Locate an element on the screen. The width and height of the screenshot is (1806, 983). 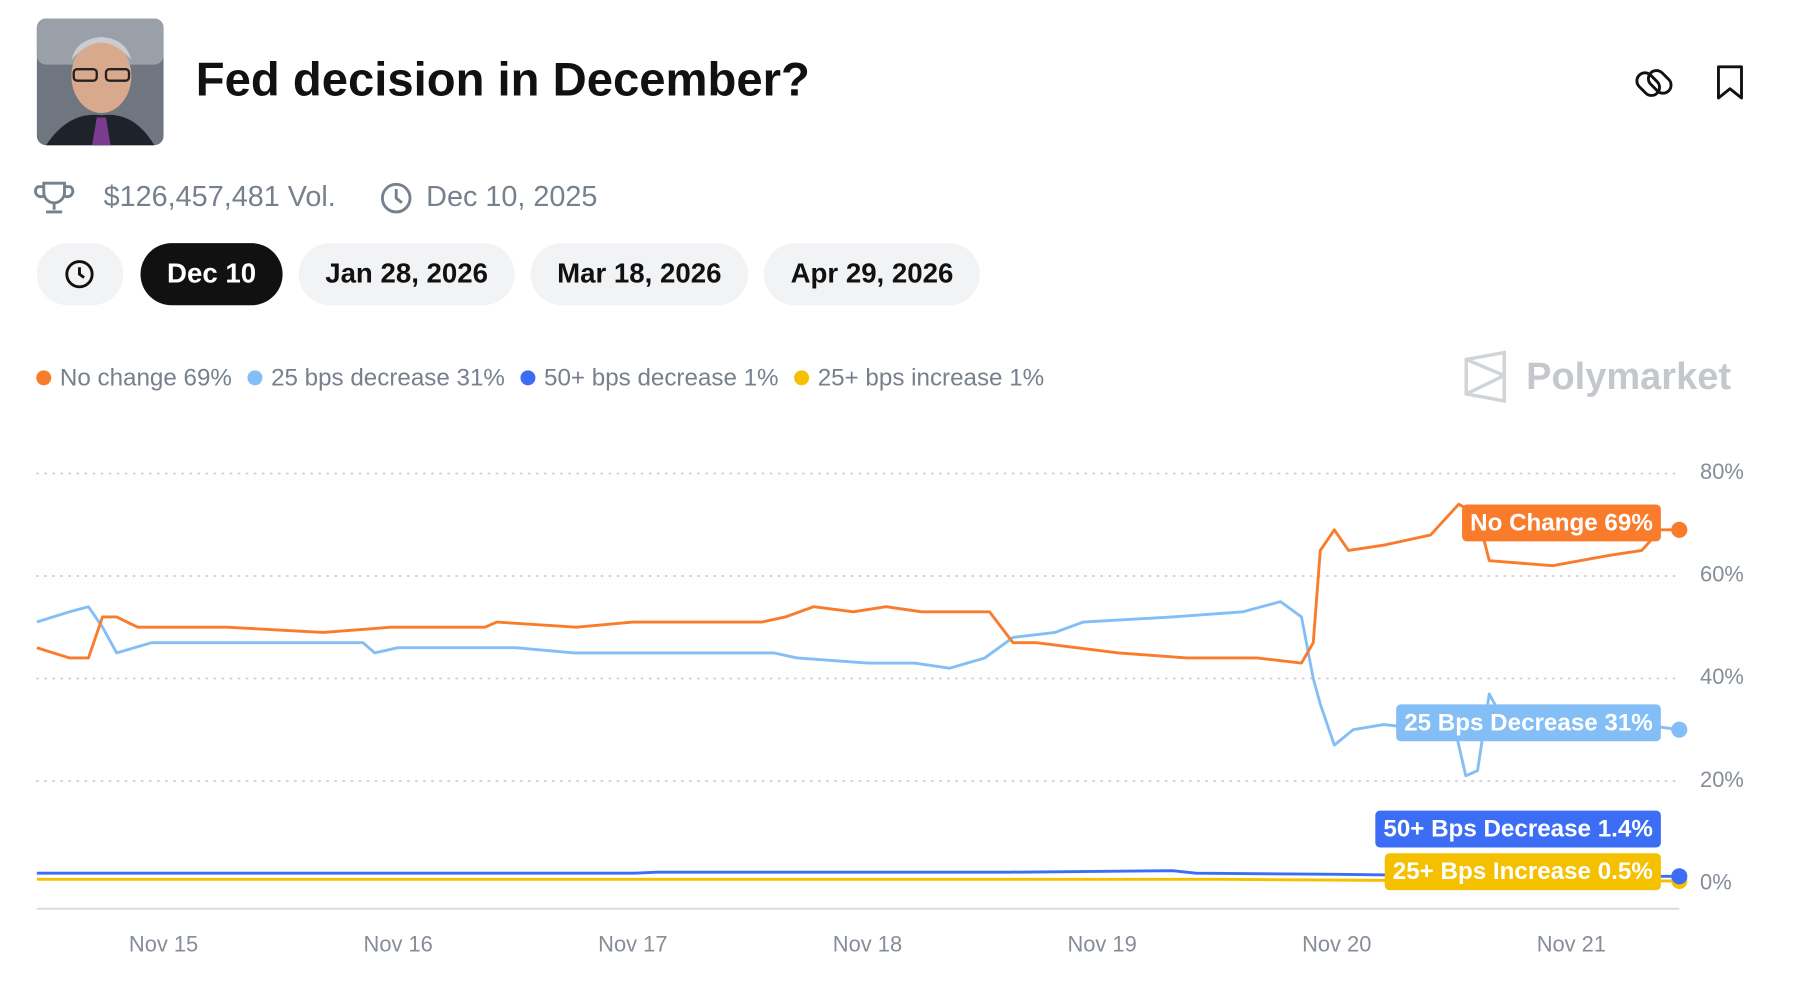
page-title: Fed decision in December? is located at coordinates (503, 79).